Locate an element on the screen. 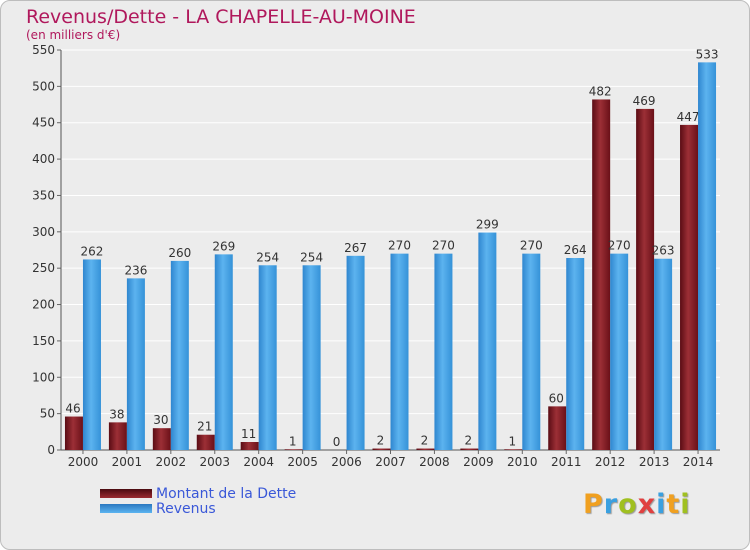 The image size is (750, 550). data-label-revenus: 269 is located at coordinates (223, 246).